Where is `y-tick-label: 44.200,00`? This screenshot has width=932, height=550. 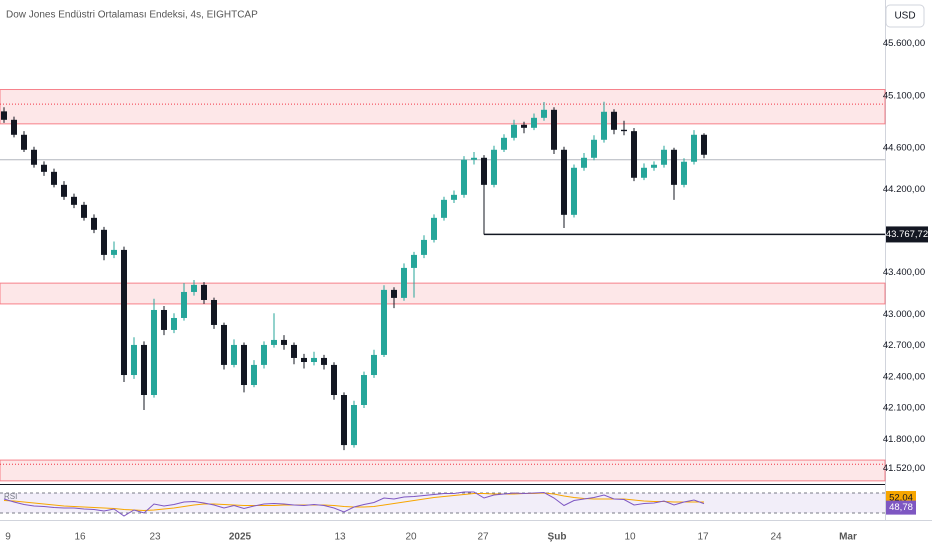
y-tick-label: 44.200,00 is located at coordinates (904, 189).